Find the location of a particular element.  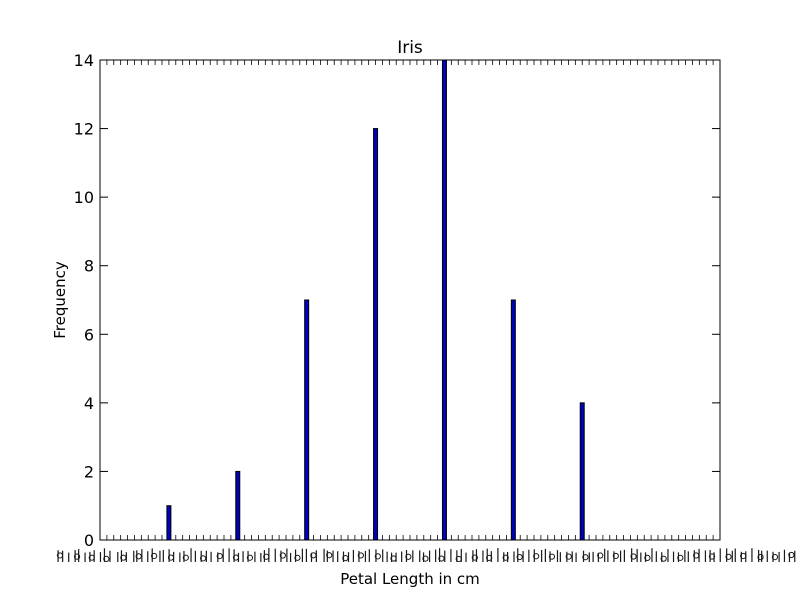

y-tick-label: 12 is located at coordinates (84, 129).